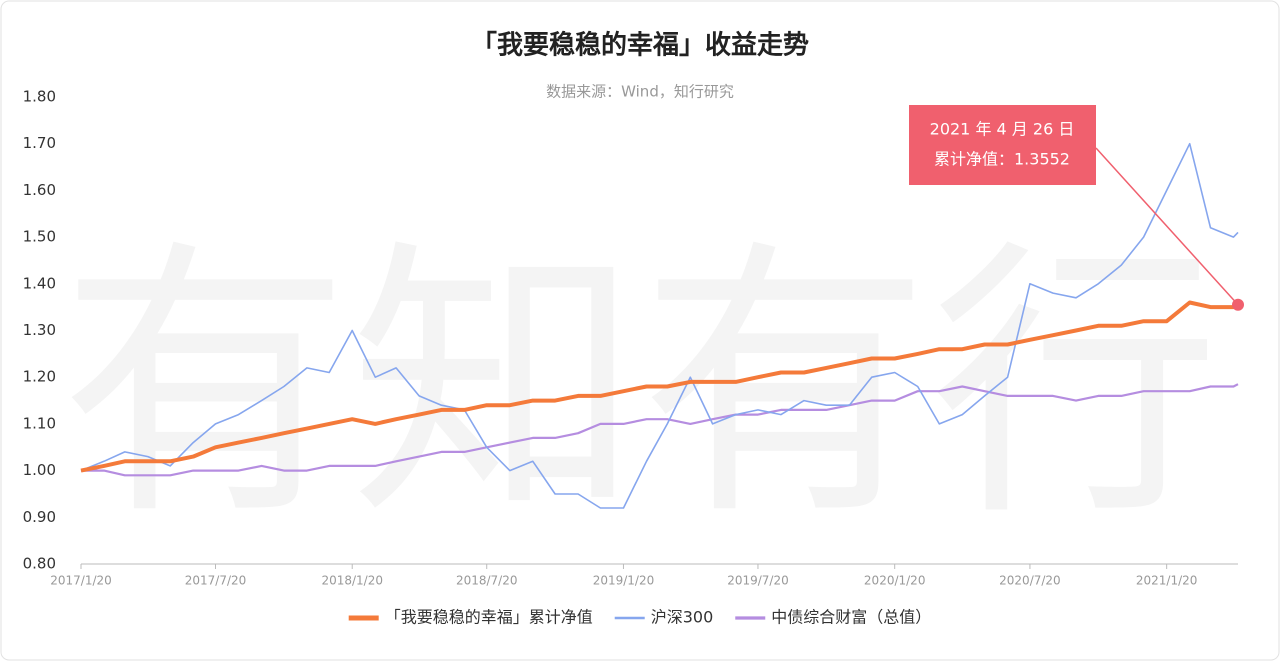 The width and height of the screenshot is (1280, 665). What do you see at coordinates (39, 517) in the screenshot?
I see `y-tick-label: 0.90` at bounding box center [39, 517].